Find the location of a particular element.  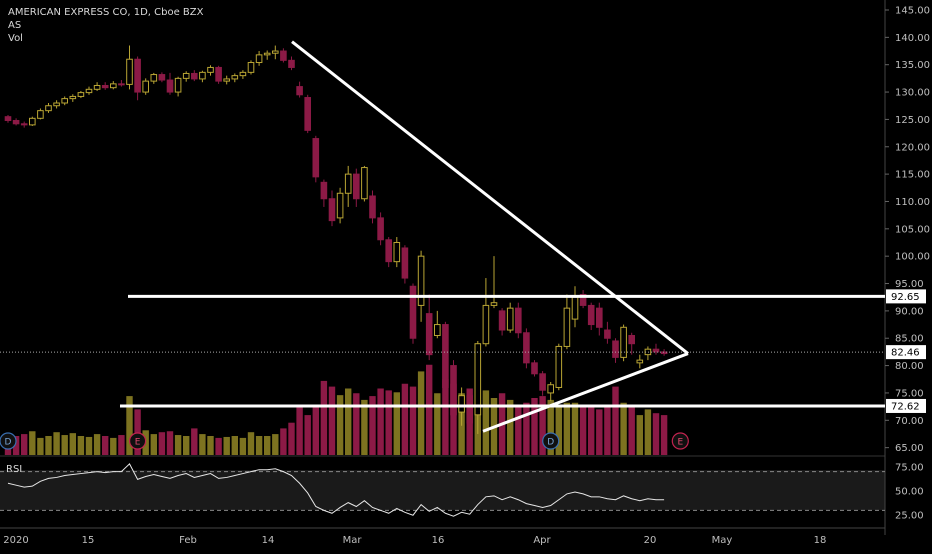

time-tick-label: Feb is located at coordinates (188, 540).